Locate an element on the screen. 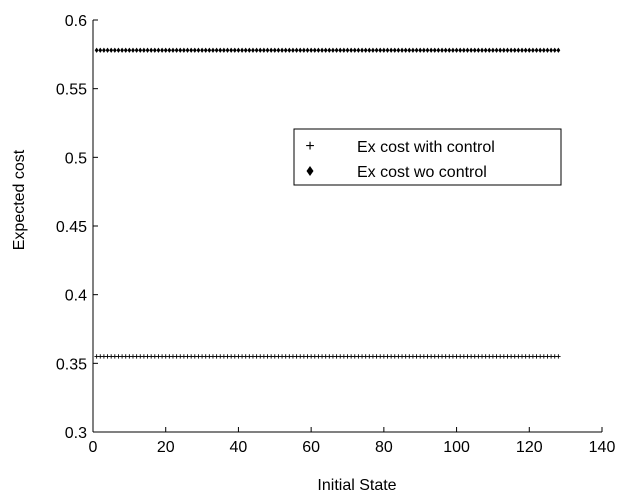 The height and width of the screenshot is (494, 640). legend-marker-diamond is located at coordinates (310, 171).